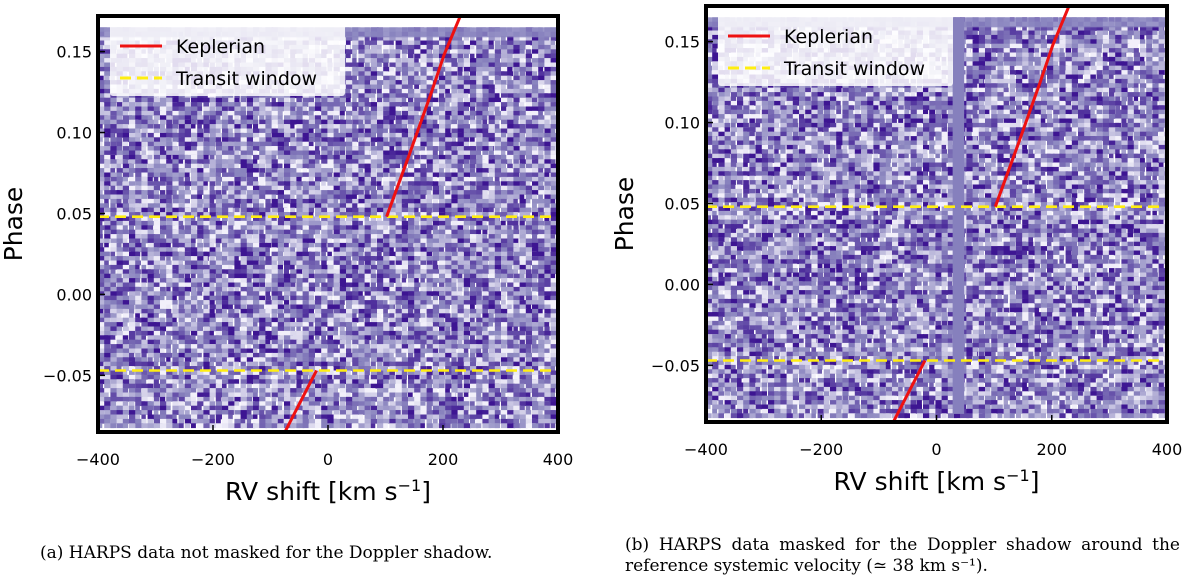 This screenshot has height=580, width=1200. What do you see at coordinates (958, 215) in the screenshot?
I see `doppler-mask-band` at bounding box center [958, 215].